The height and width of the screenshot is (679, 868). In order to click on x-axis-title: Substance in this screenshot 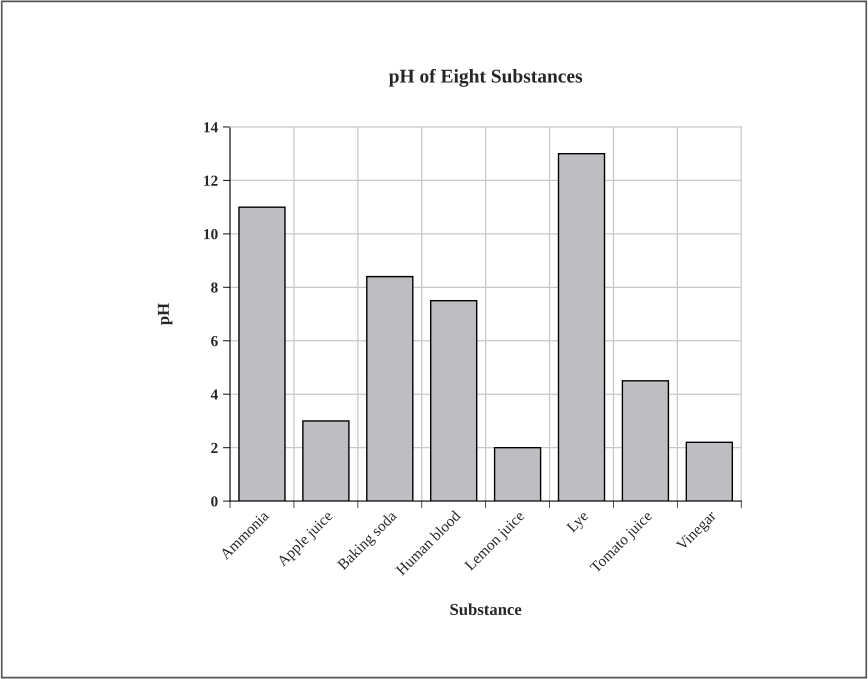, I will do `click(486, 609)`.